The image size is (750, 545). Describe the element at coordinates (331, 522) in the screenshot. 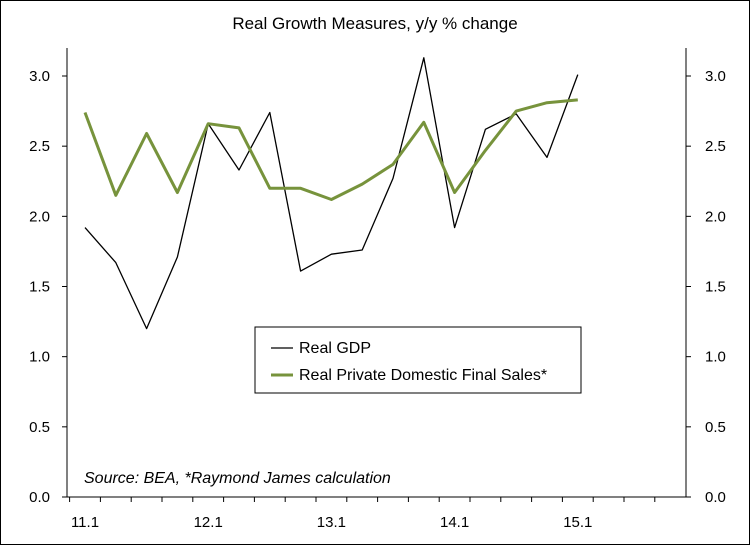

I see `x-tick-label: 13.1` at that location.